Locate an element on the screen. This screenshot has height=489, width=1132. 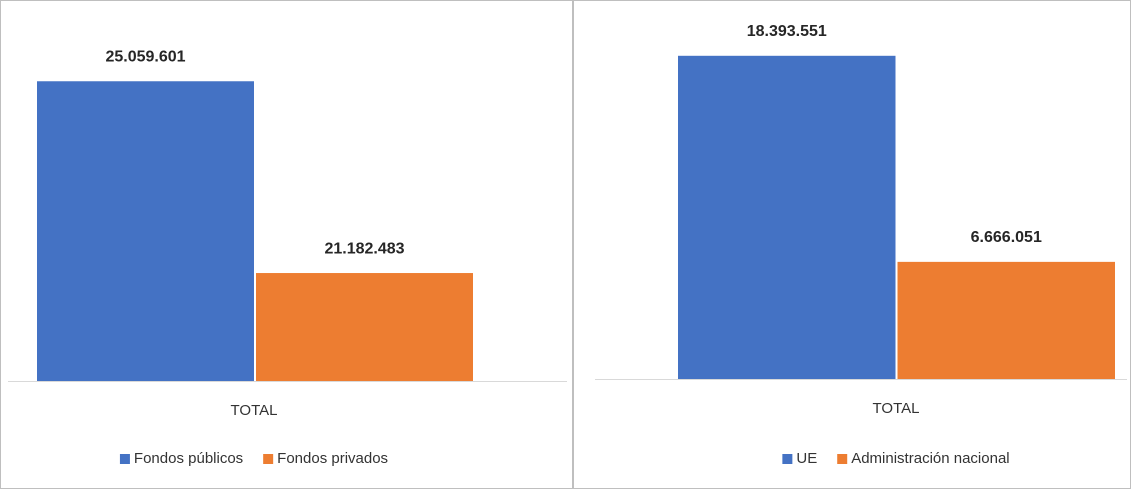
value-label: 25.059.601 is located at coordinates (145, 56).